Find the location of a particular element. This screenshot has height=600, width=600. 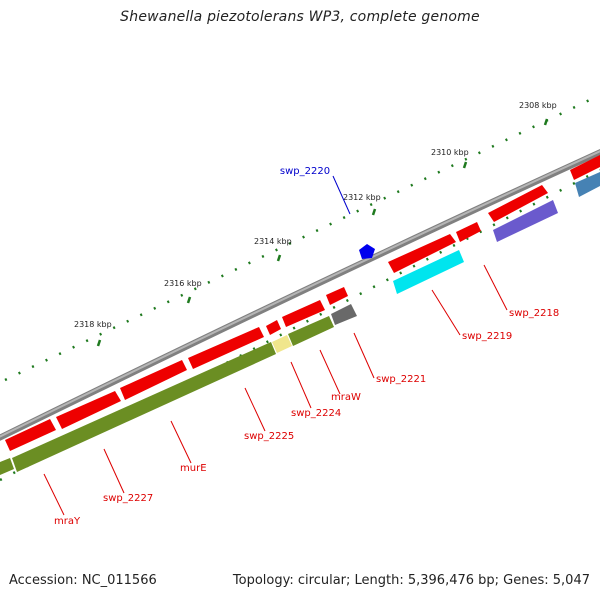

gene-label-swp-2220: swp_2220 is located at coordinates (305, 171).